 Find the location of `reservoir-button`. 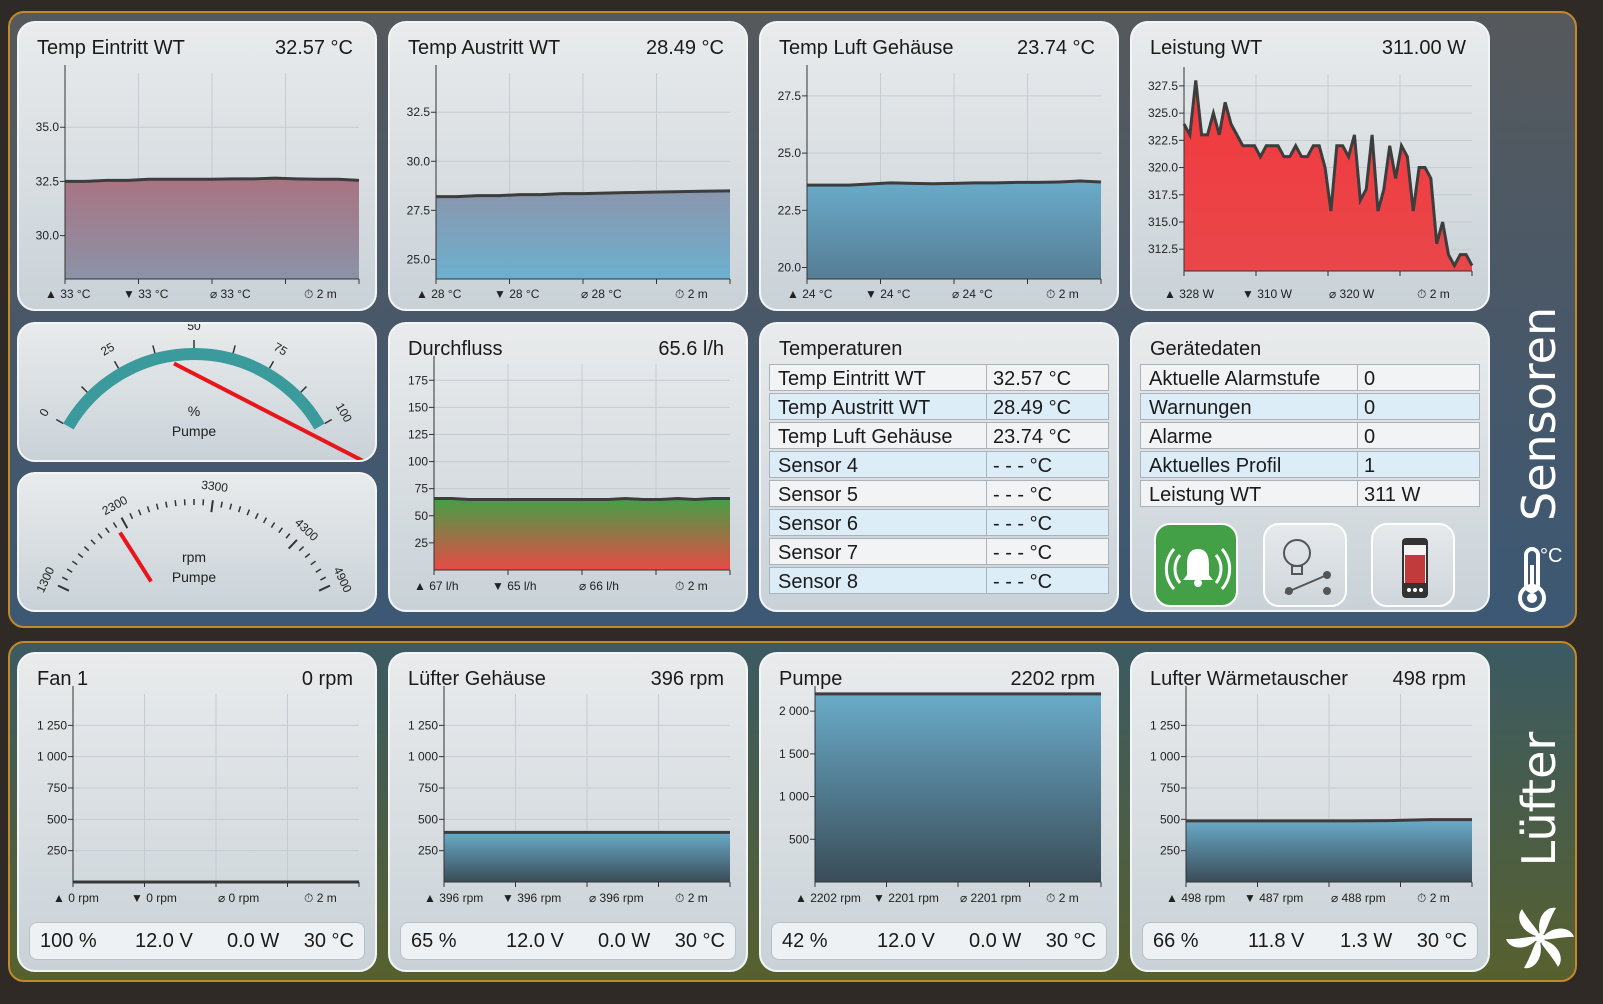

reservoir-button is located at coordinates (1413, 565).